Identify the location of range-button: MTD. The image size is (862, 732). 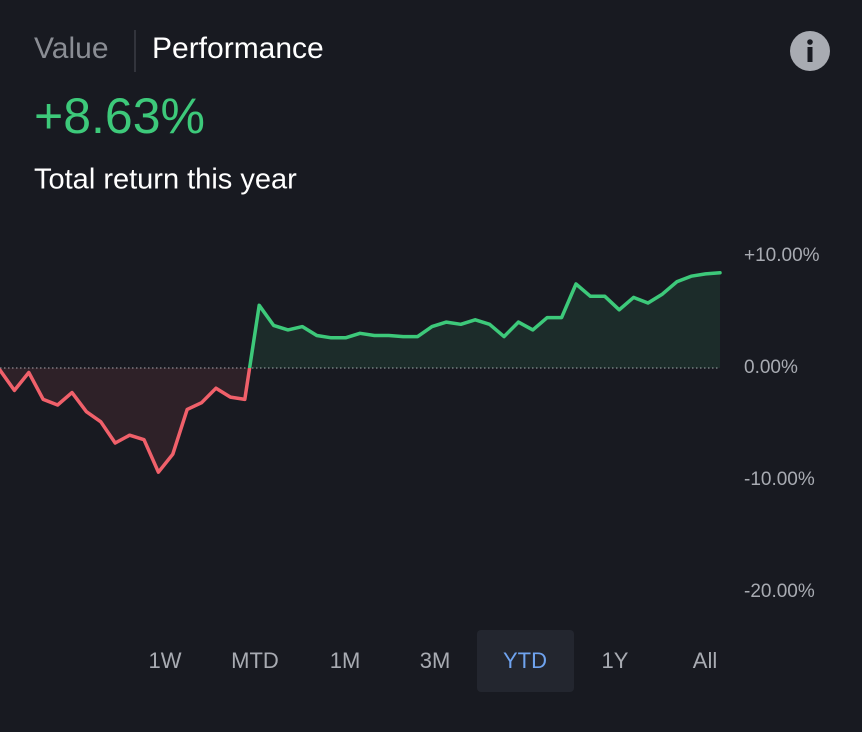
(255, 660).